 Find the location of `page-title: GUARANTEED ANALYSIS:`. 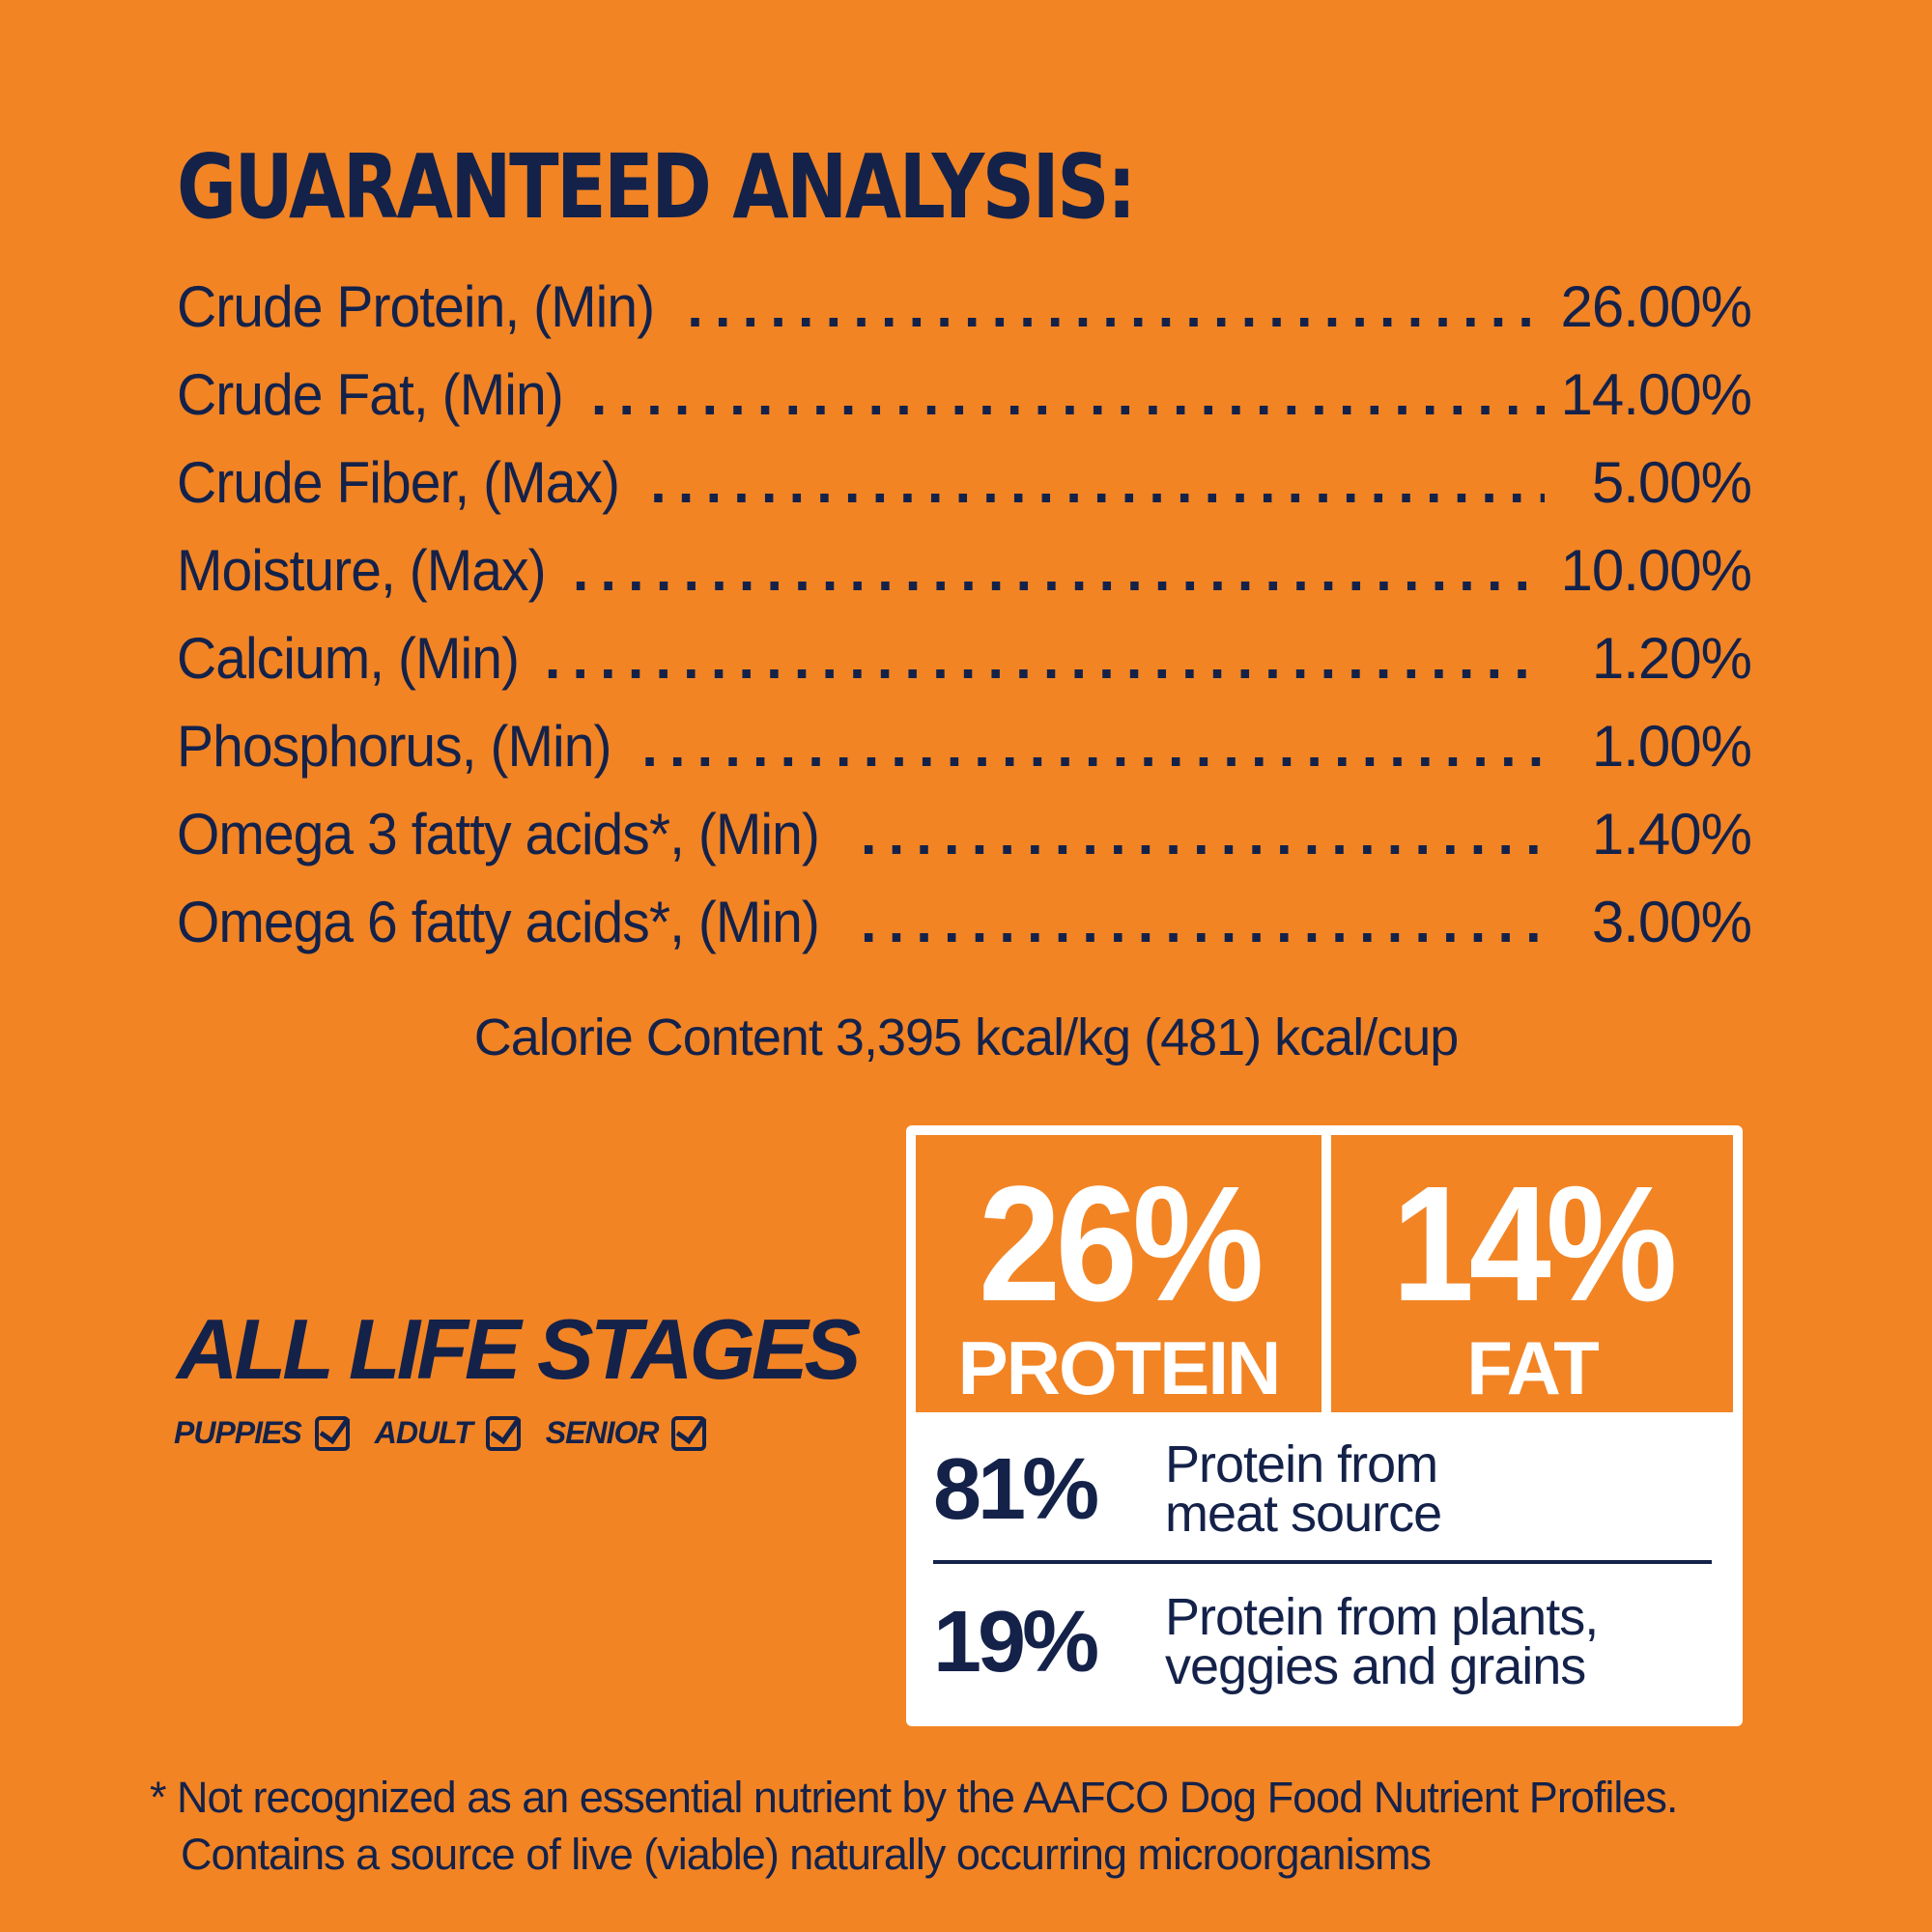

page-title: GUARANTEED ANALYSIS: is located at coordinates (656, 187).